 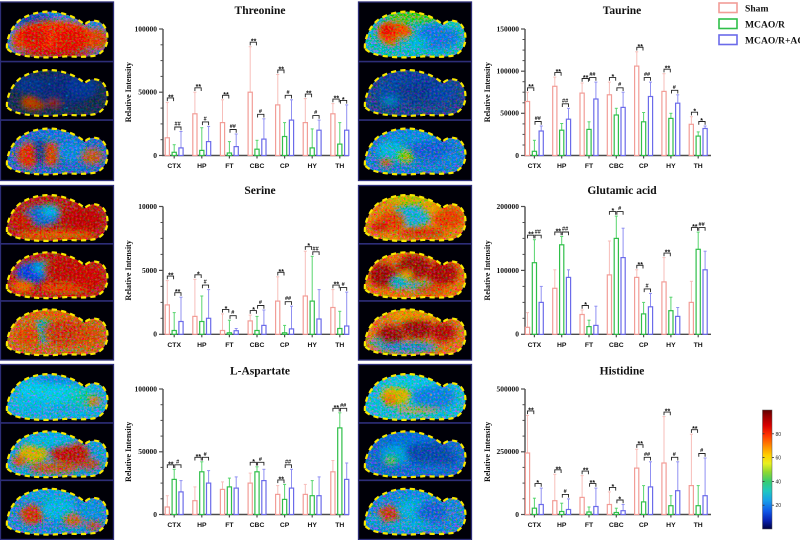 I want to click on svg-text: MCAO/R+AC, so click(x=772, y=41).